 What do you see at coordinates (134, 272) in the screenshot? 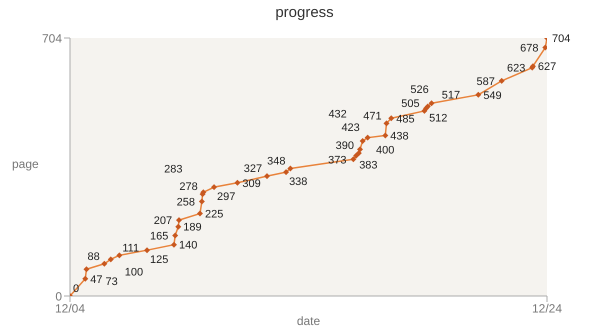
I see `data-label: 100` at bounding box center [134, 272].